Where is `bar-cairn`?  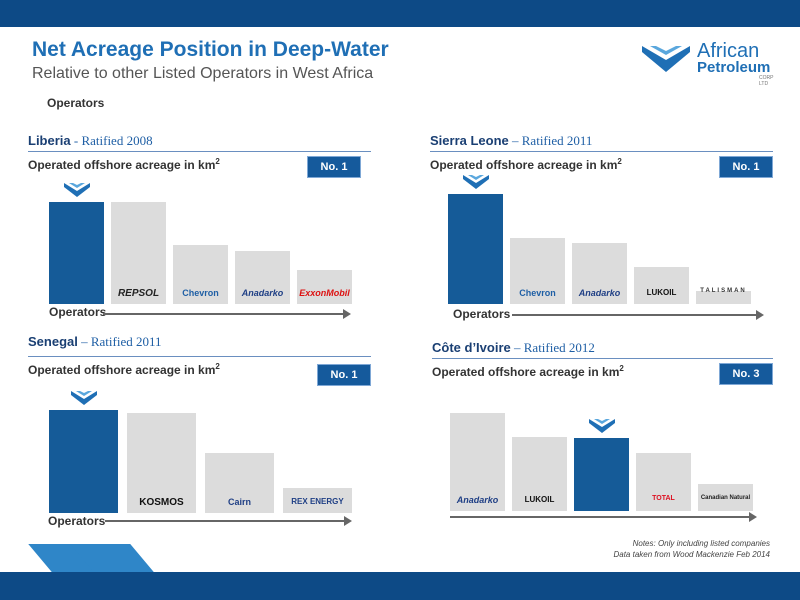 bar-cairn is located at coordinates (239, 483).